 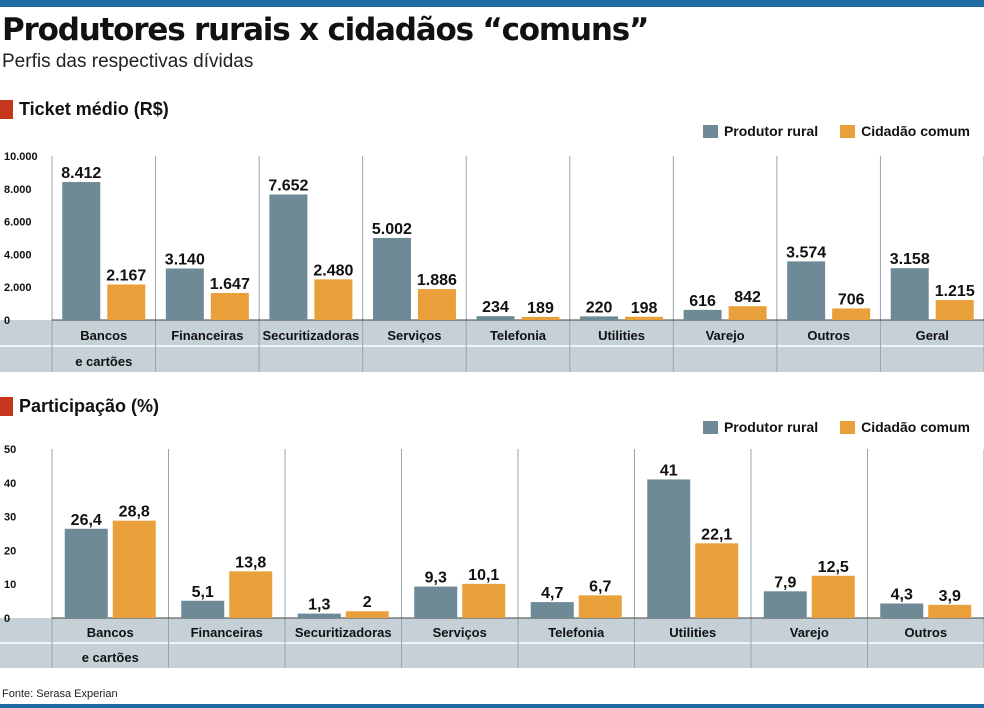 I want to click on data-label: 3.158, so click(x=910, y=259).